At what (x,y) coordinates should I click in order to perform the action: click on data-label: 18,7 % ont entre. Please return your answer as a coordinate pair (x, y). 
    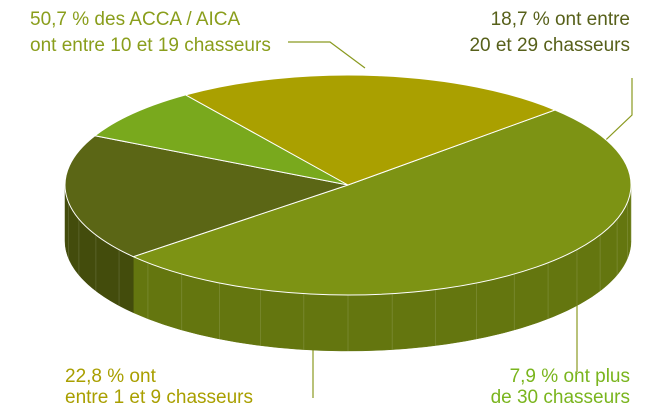
    Looking at the image, I should click on (560, 19).